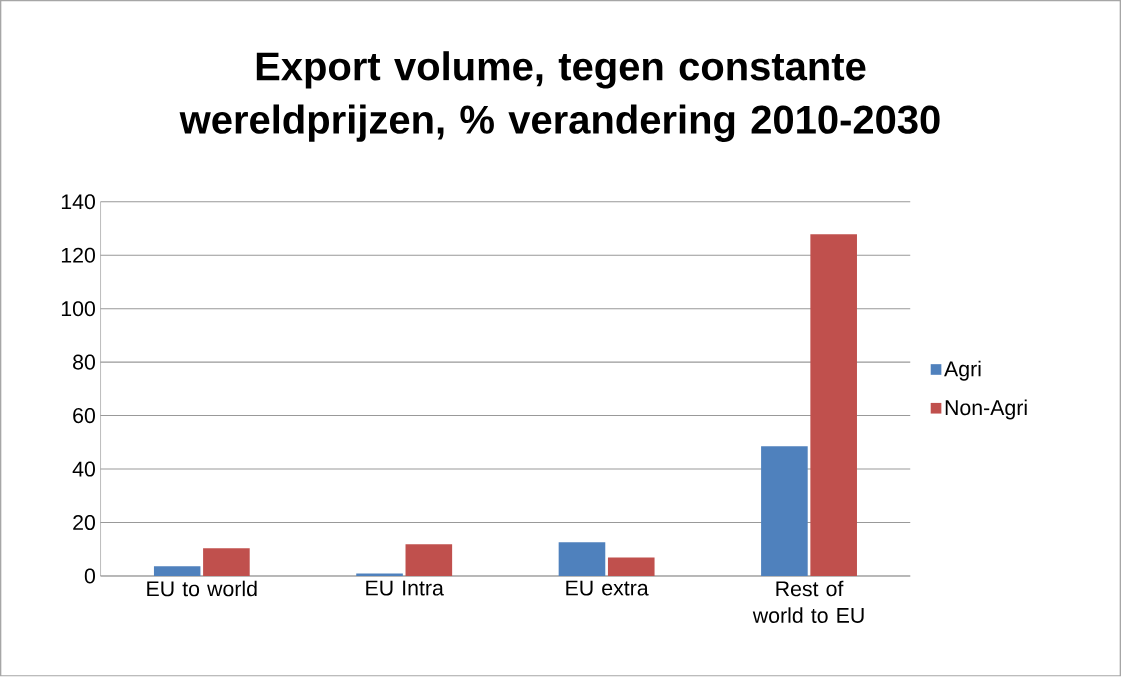 The width and height of the screenshot is (1121, 677). What do you see at coordinates (962, 371) in the screenshot?
I see `legend-label: Agri` at bounding box center [962, 371].